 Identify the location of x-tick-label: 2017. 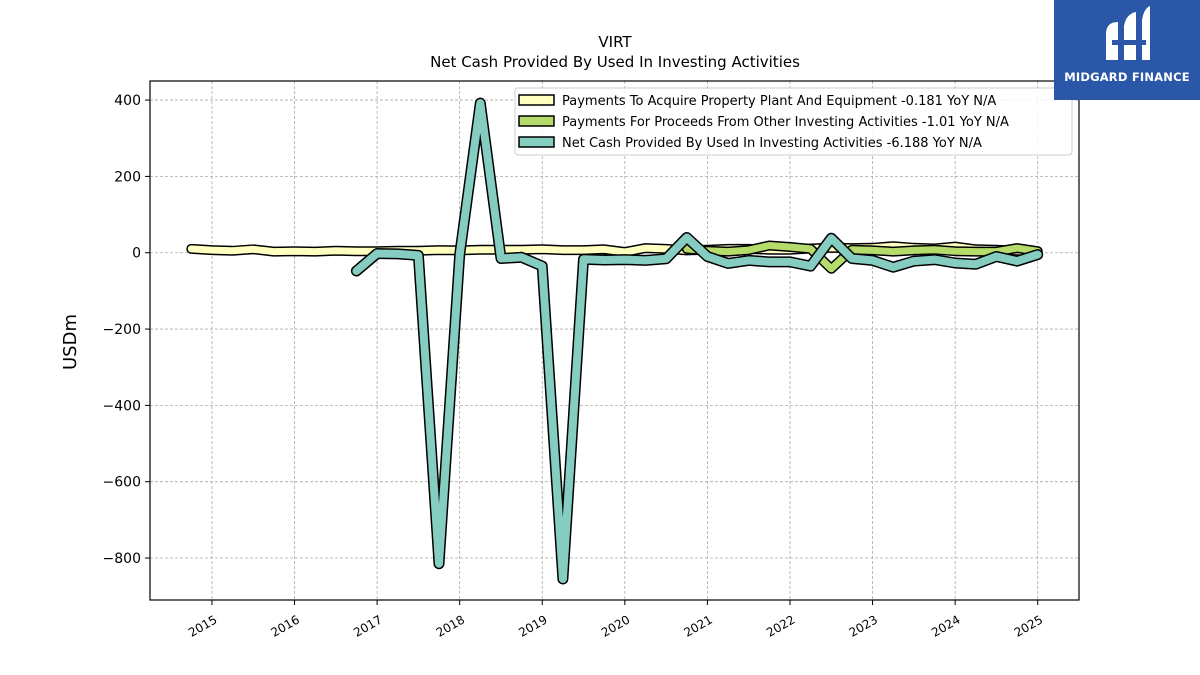
(367, 625).